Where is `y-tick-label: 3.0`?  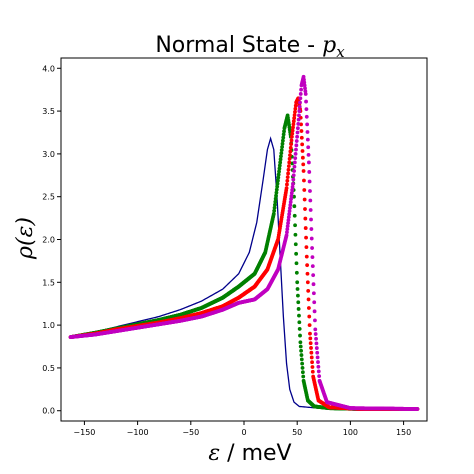 y-tick-label: 3.0 is located at coordinates (48, 154).